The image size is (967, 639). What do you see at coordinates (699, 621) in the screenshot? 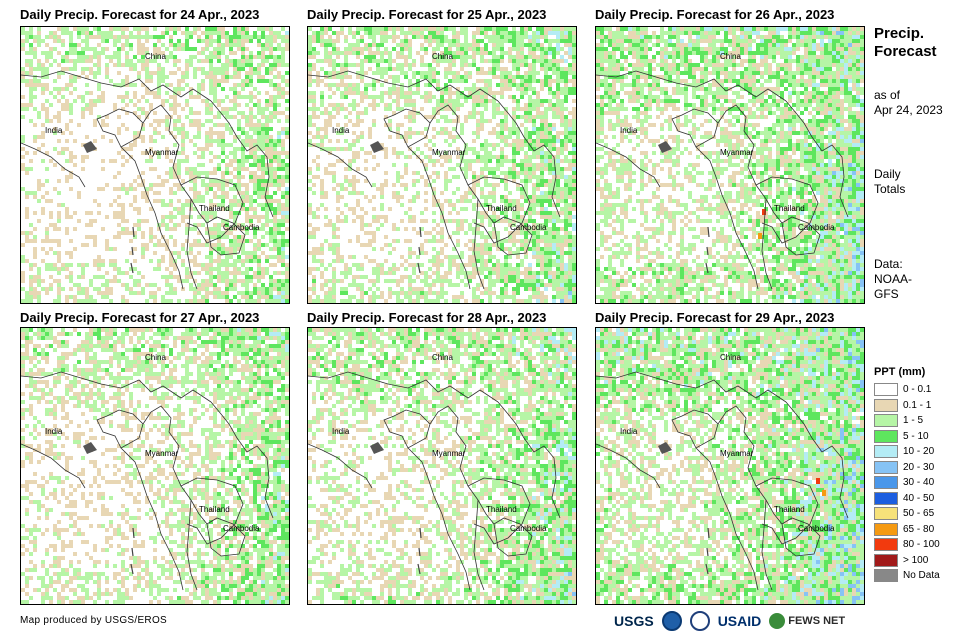
I see `commerce-seal-logo` at bounding box center [699, 621].